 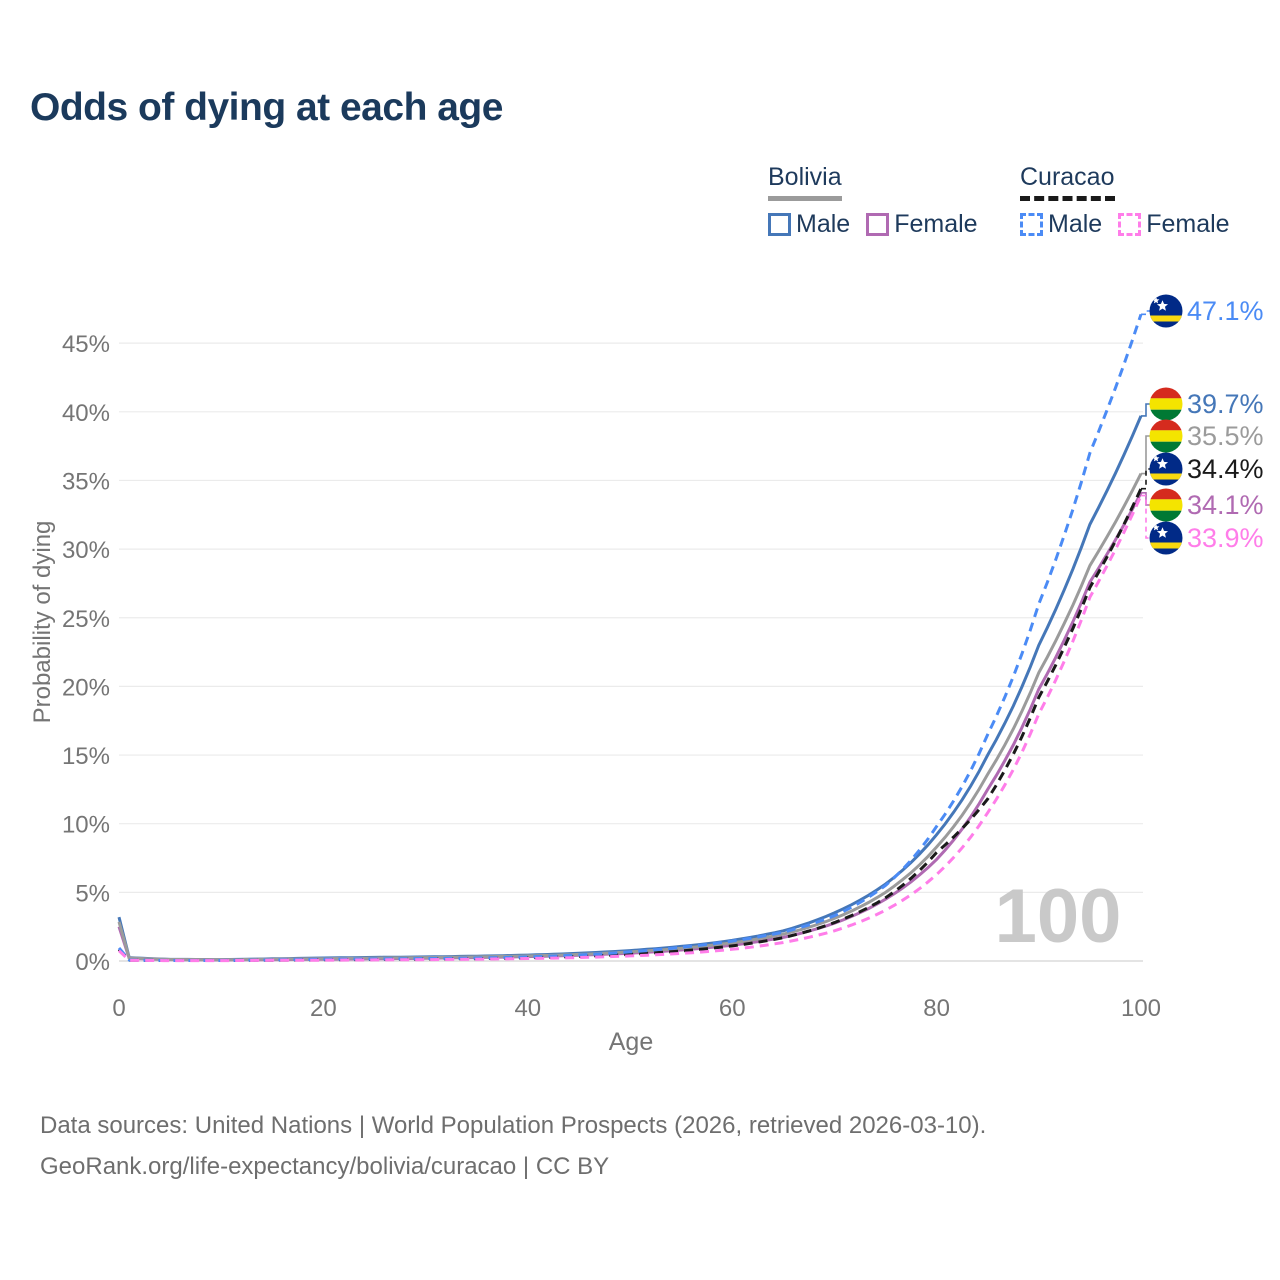 What do you see at coordinates (86, 825) in the screenshot?
I see `y-tick-label: 10%` at bounding box center [86, 825].